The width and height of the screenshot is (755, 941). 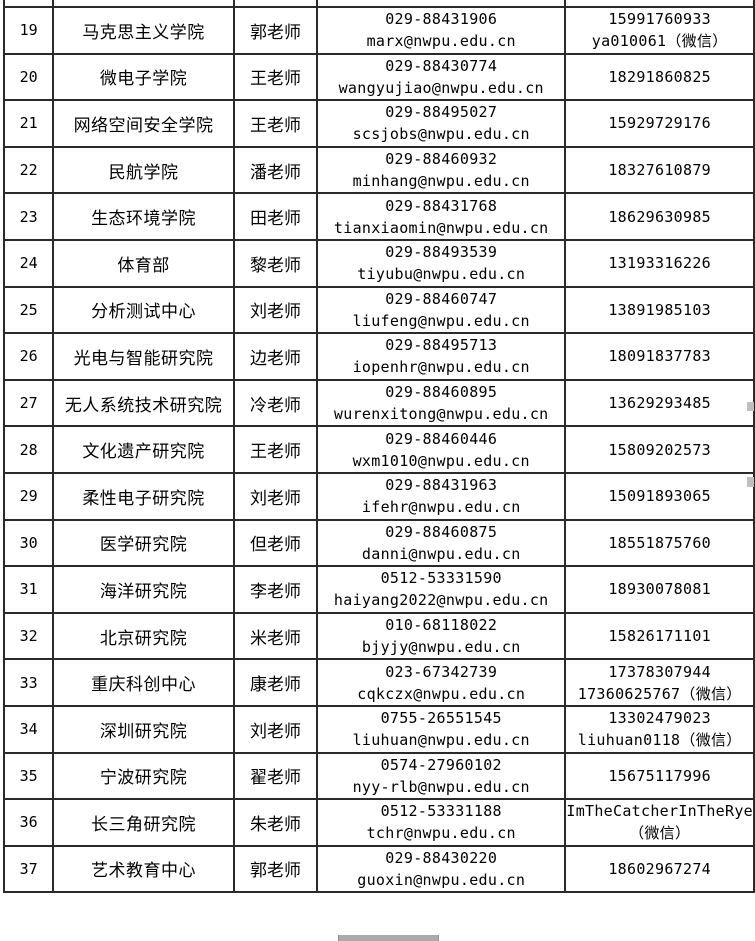 I want to click on email-line: minhang@nwpu.edu.cn, so click(x=441, y=181).